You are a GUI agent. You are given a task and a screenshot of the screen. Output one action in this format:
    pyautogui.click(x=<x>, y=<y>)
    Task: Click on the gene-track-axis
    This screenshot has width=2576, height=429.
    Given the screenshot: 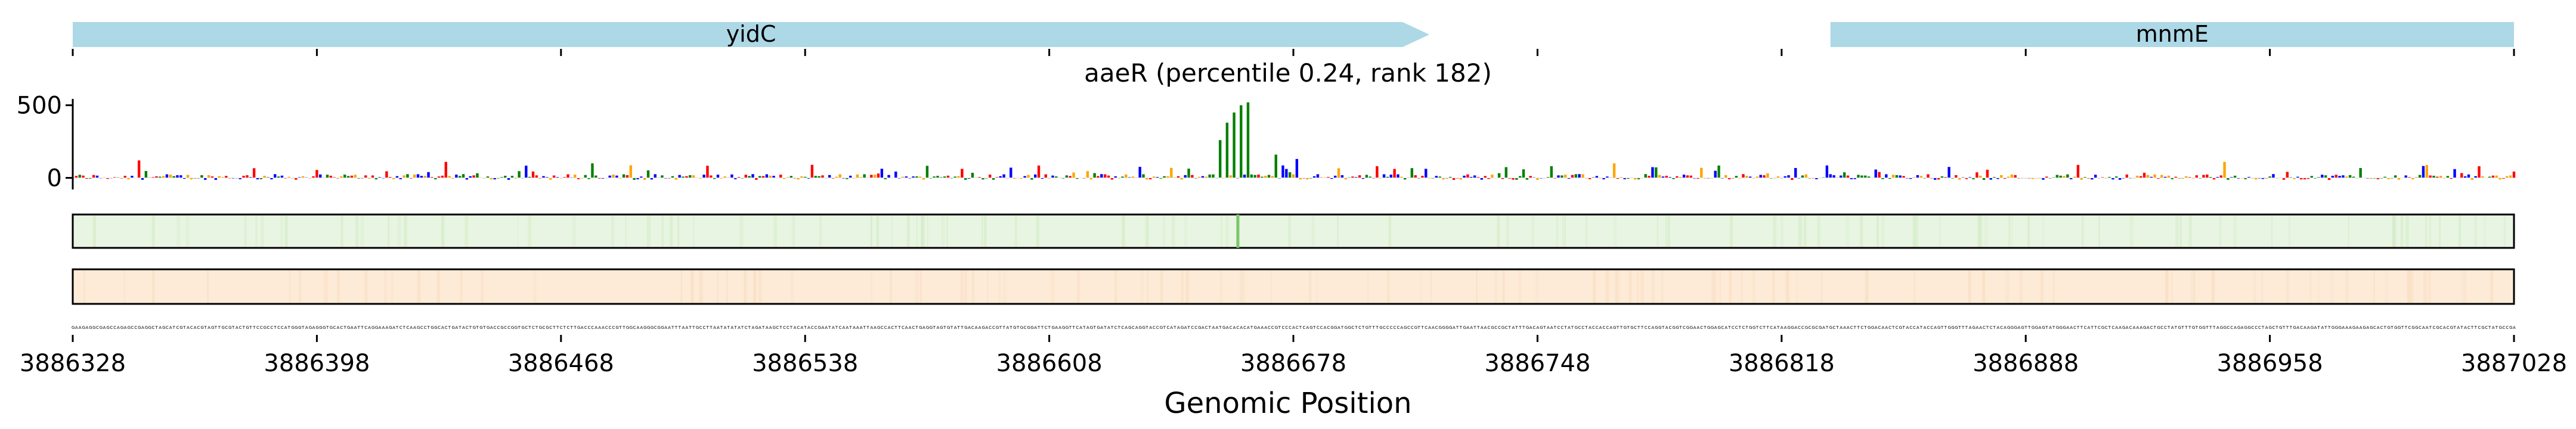 What is the action you would take?
    pyautogui.click(x=1293, y=52)
    